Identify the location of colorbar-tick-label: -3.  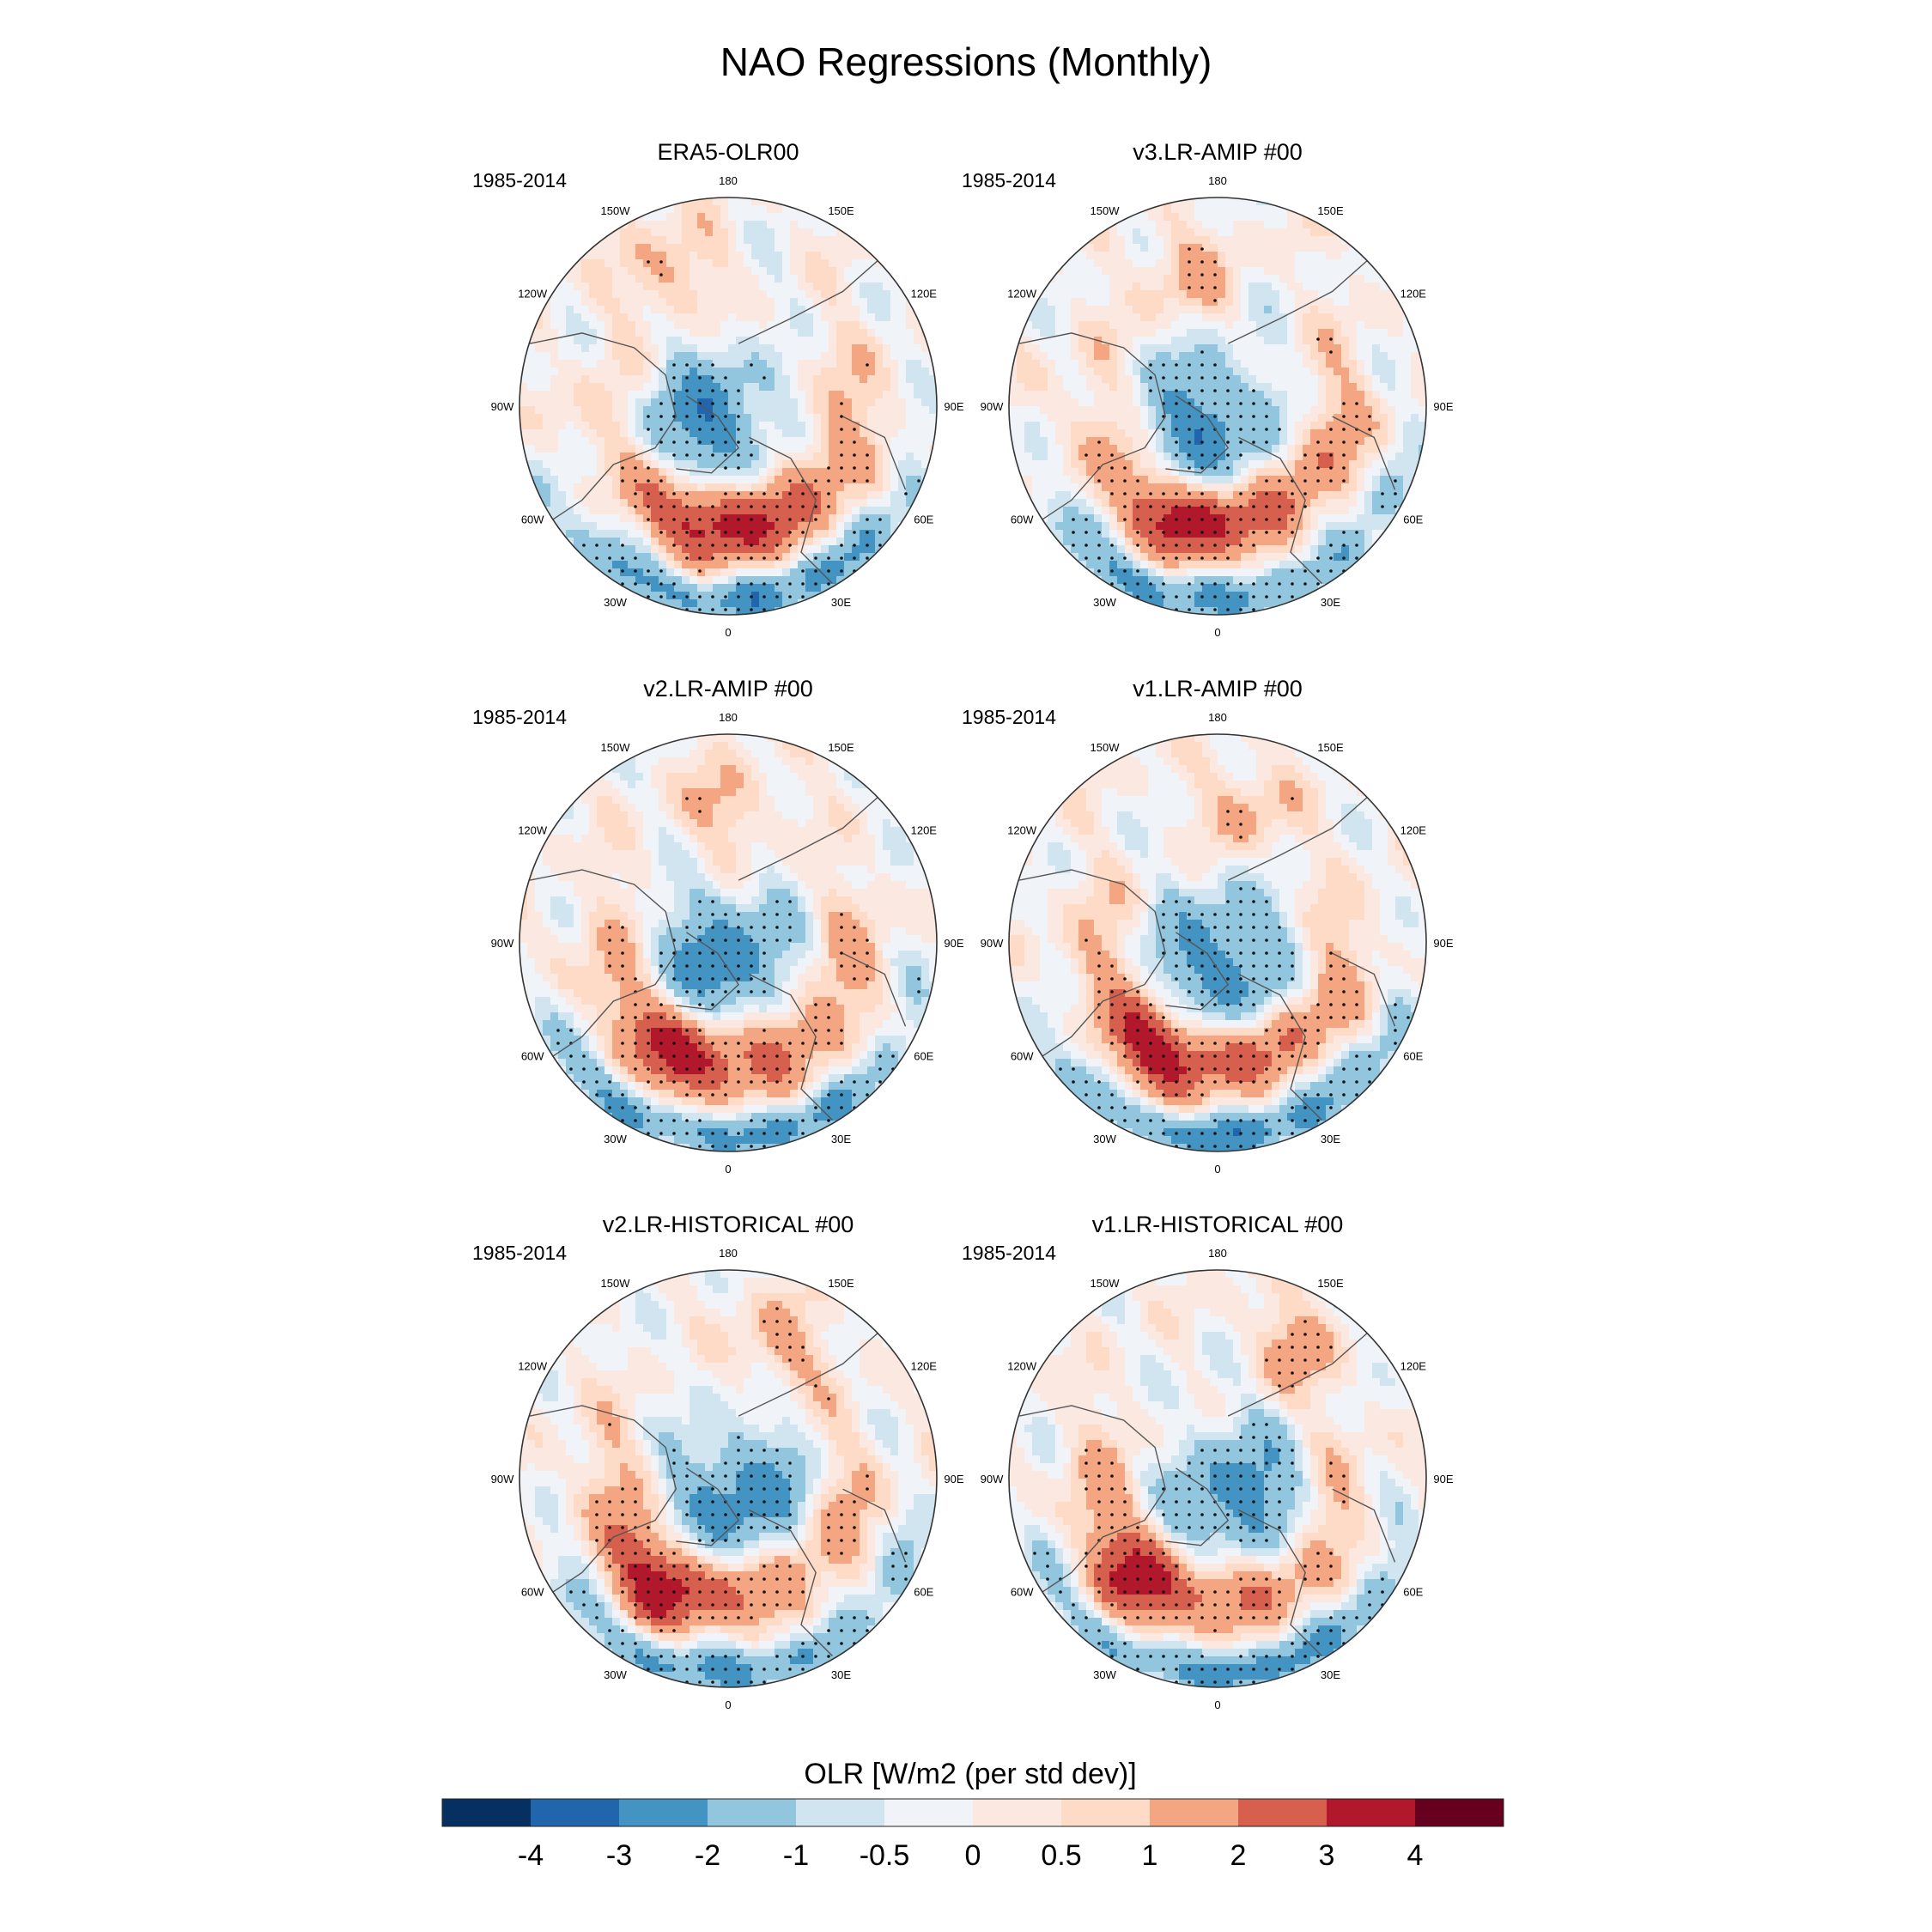
(619, 1856).